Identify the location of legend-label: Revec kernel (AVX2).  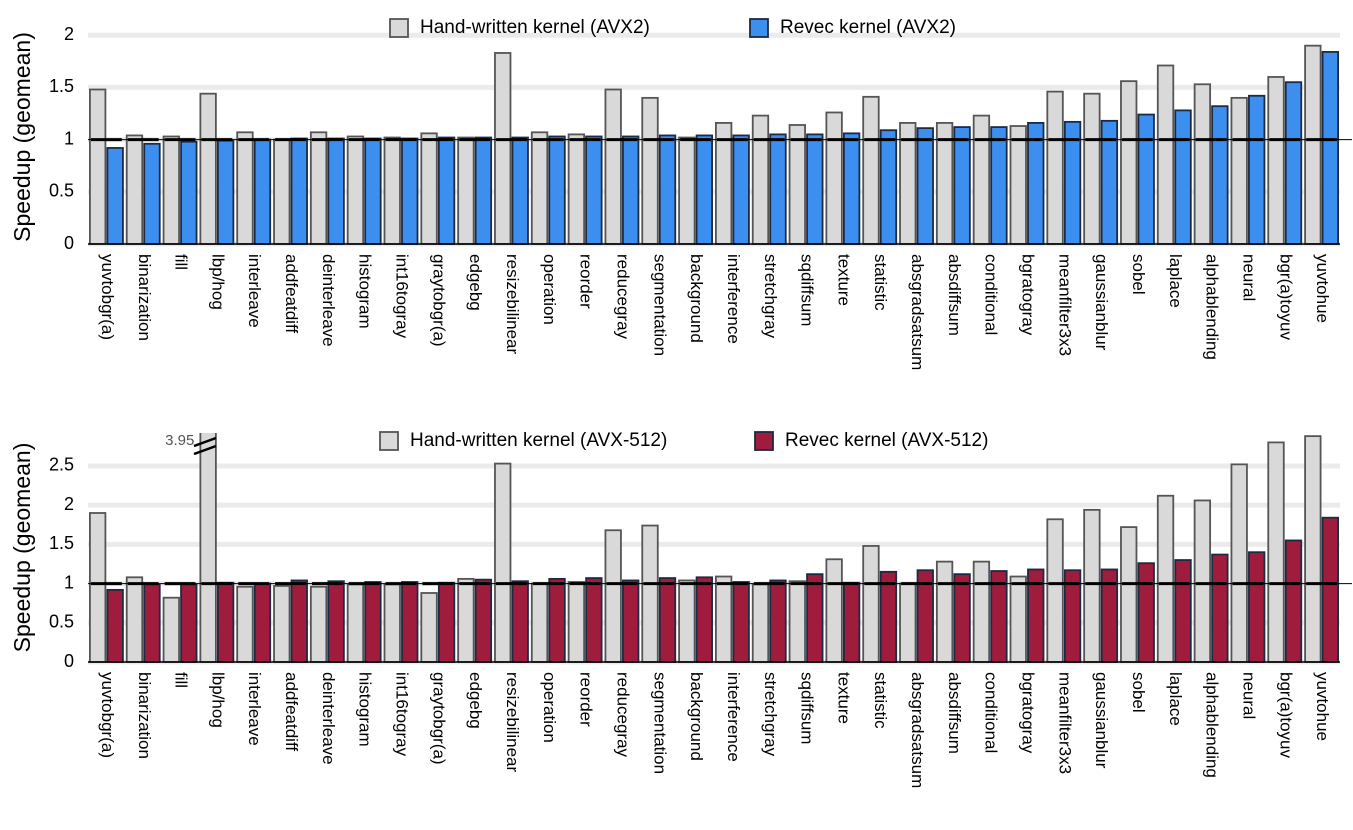
(868, 27).